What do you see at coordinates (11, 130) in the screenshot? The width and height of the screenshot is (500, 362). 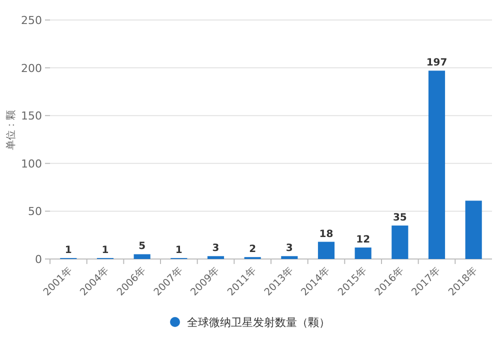 I see `y-axis-title: 单位：颗` at bounding box center [11, 130].